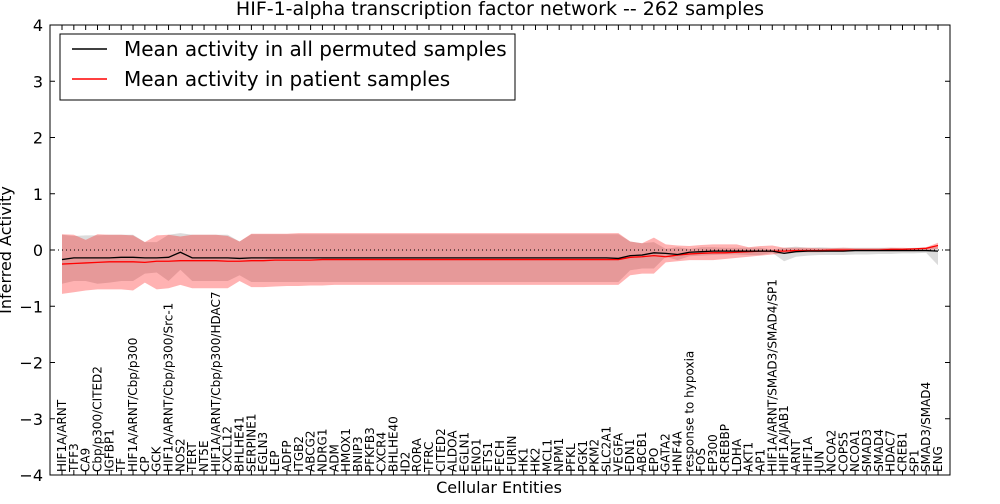  What do you see at coordinates (393, 444) in the screenshot?
I see `x-tick-label: BHLHE40` at bounding box center [393, 444].